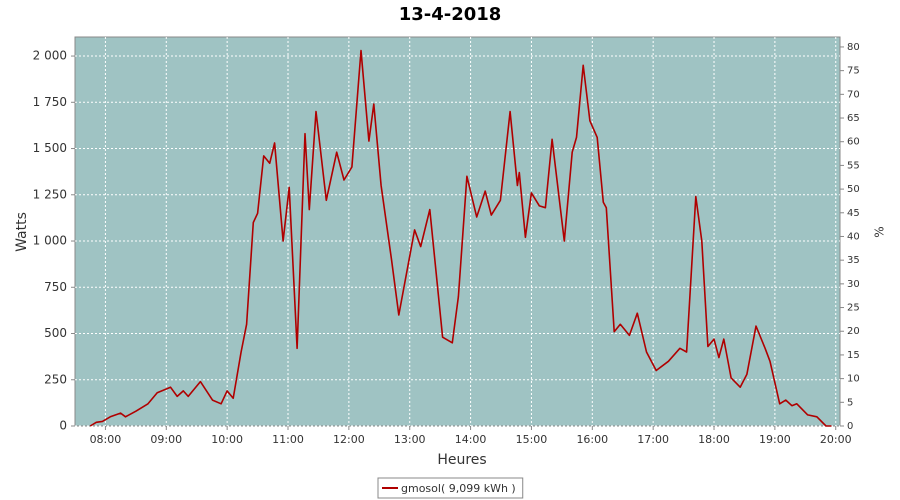 The height and width of the screenshot is (500, 900). What do you see at coordinates (55, 287) in the screenshot?
I see `y-tick-label: 750` at bounding box center [55, 287].